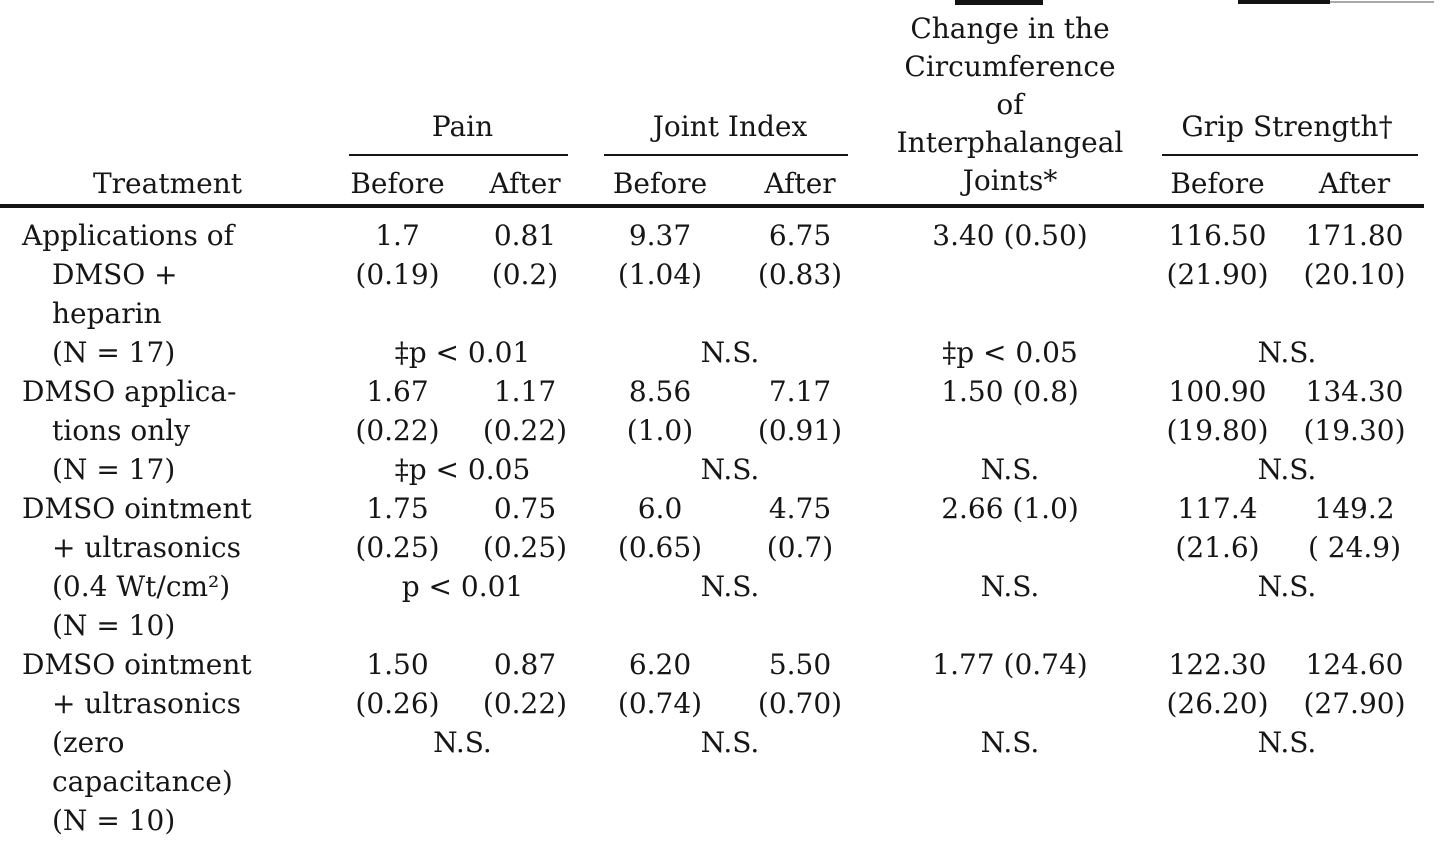 Image resolution: width=1456 pixels, height=855 pixels. I want to click on table-row-line: heparin, so click(712, 313).